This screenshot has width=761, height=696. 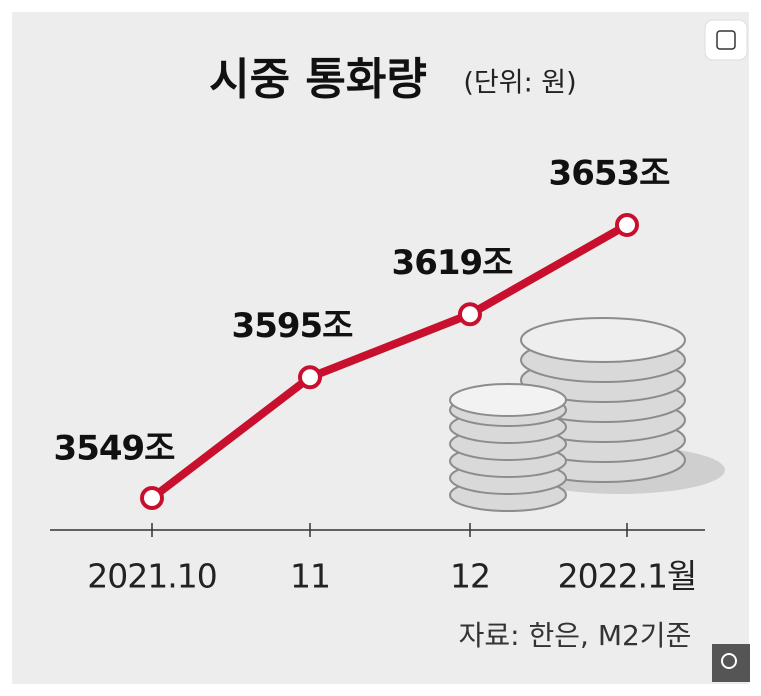 What do you see at coordinates (115, 449) in the screenshot?
I see `value-label: 3549조` at bounding box center [115, 449].